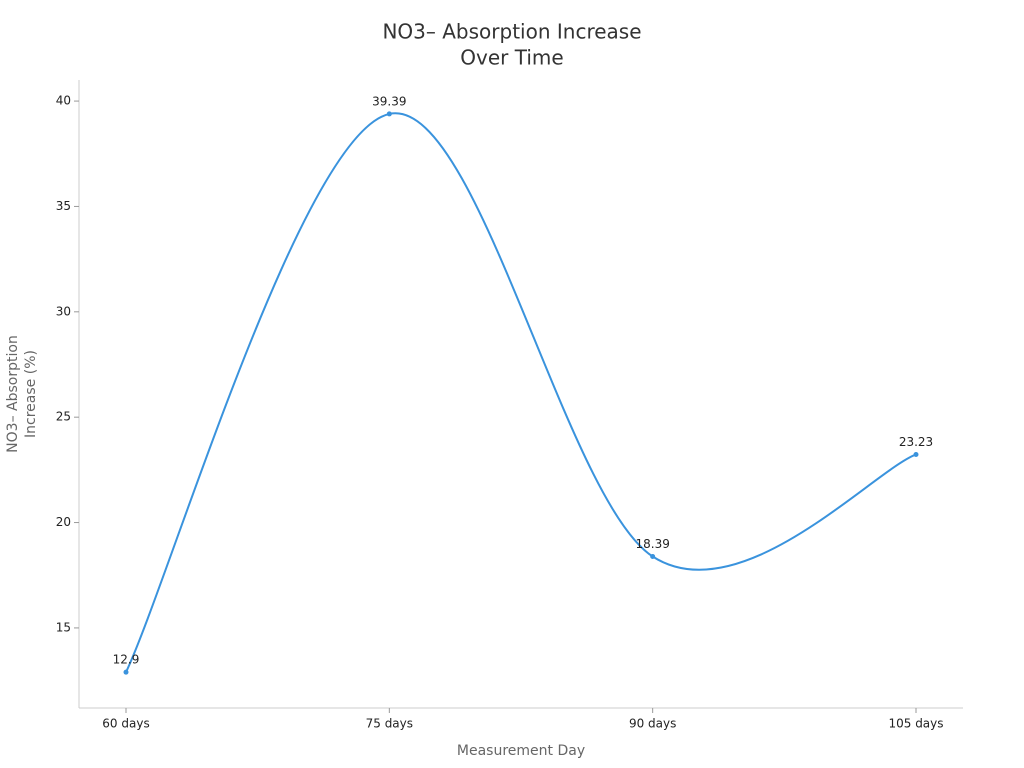 The height and width of the screenshot is (768, 1024). Describe the element at coordinates (511, 32) in the screenshot. I see `chart-title: NO3– Absorption Increase` at that location.